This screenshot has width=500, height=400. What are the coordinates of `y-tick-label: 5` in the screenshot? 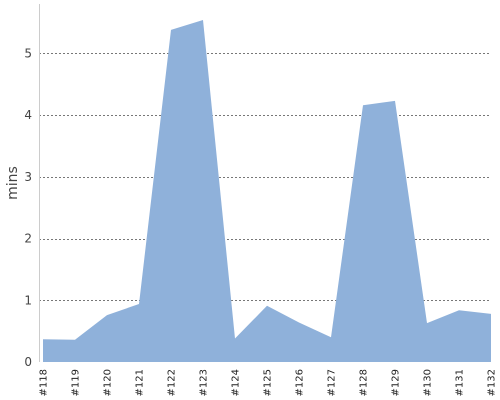 It's located at (28, 53).